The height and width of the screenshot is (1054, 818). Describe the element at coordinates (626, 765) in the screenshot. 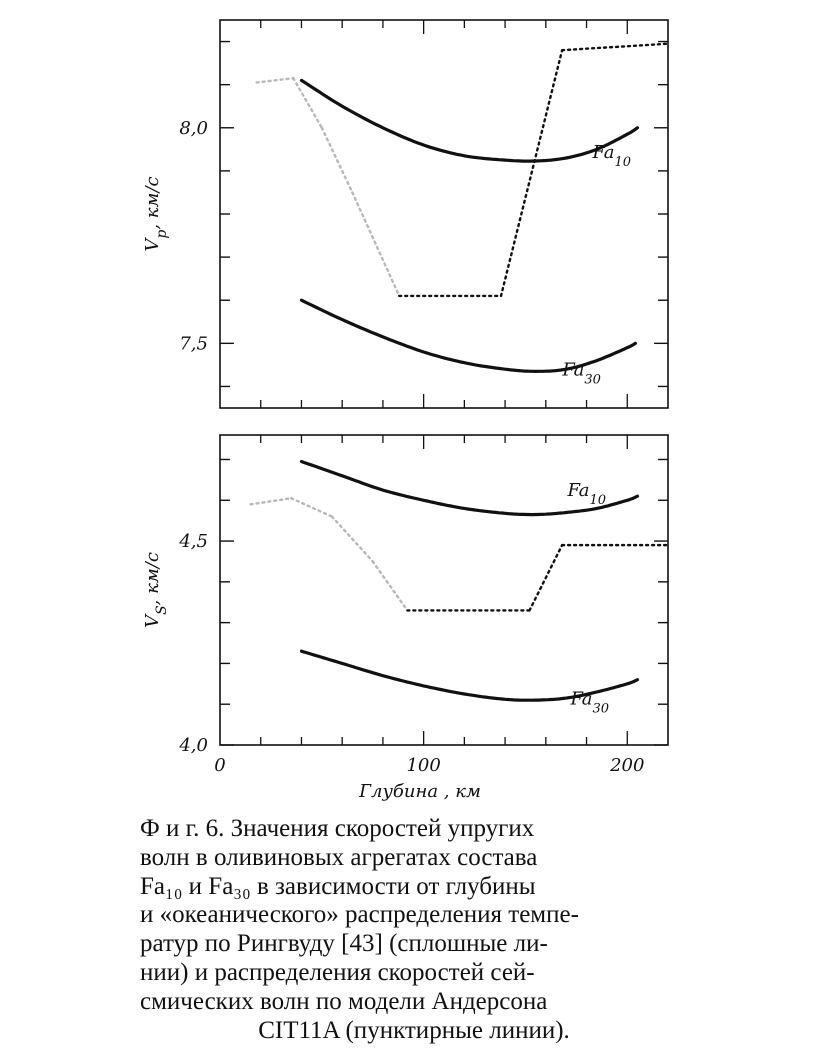

I see `x-tick-label: 200` at that location.